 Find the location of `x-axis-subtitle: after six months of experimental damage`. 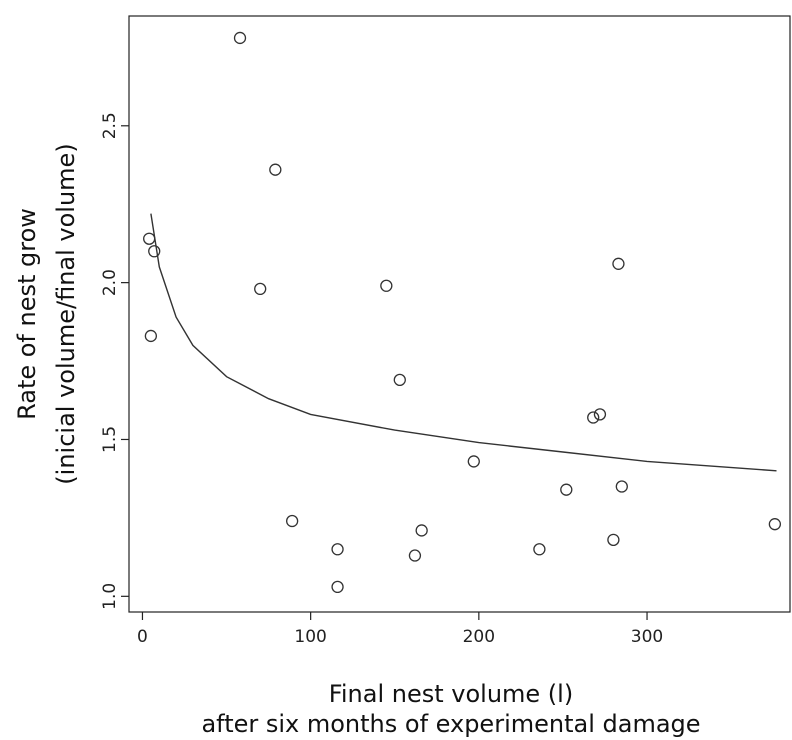

x-axis-subtitle: after six months of experimental damage is located at coordinates (450, 724).